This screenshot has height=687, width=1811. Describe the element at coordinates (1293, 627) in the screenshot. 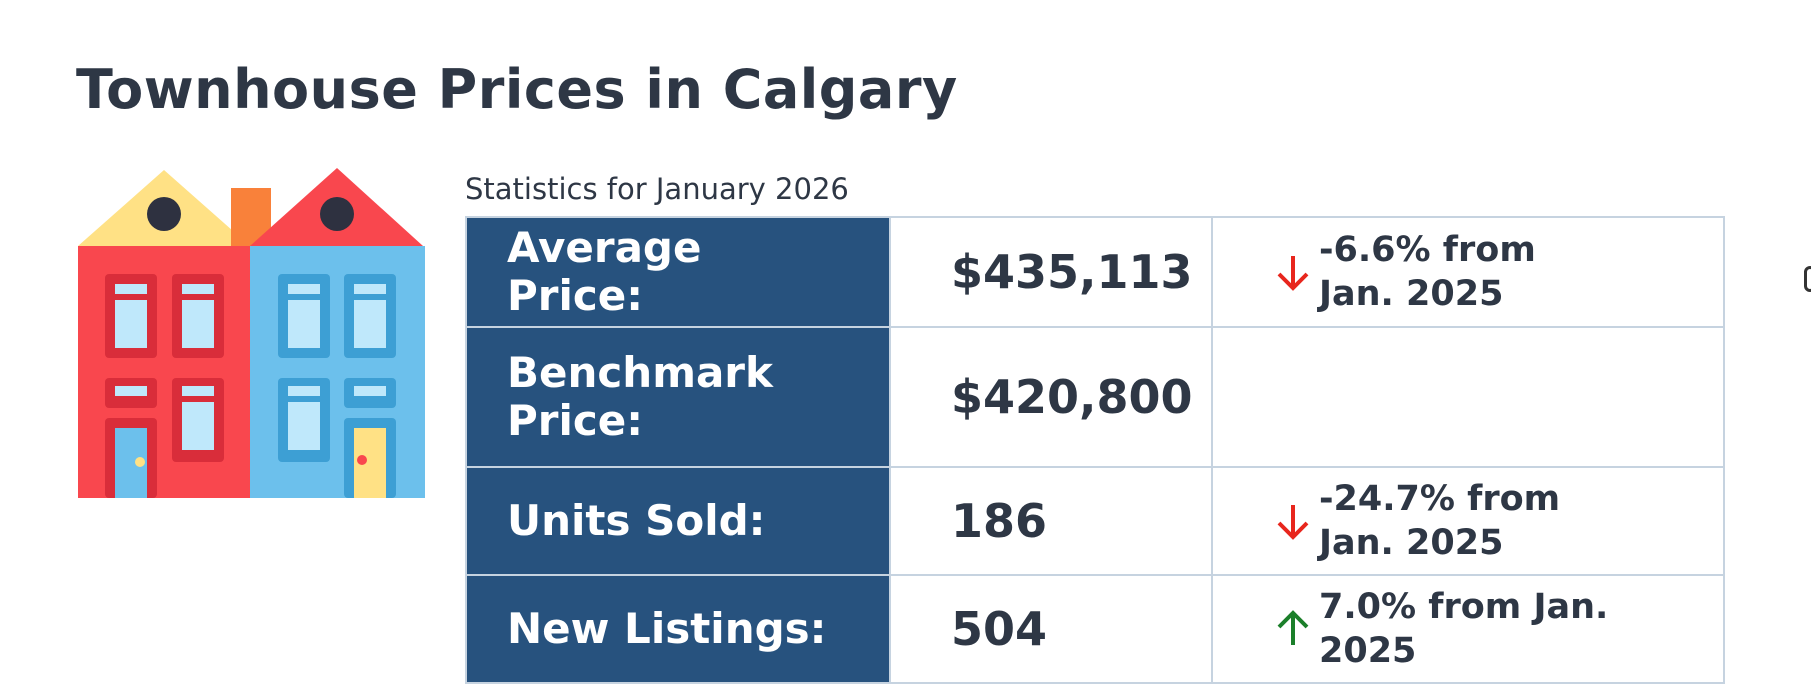

I see `arrow-up-icon` at that location.